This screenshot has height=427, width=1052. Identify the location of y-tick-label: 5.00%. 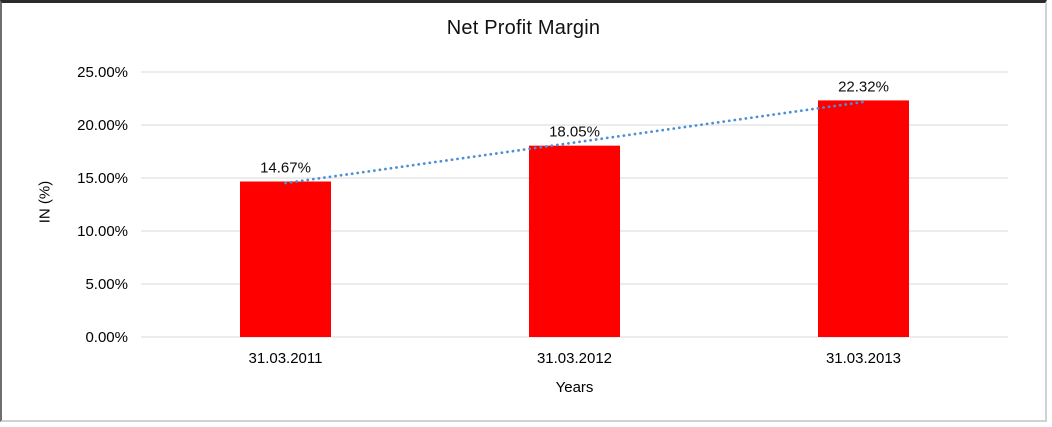
(106, 284).